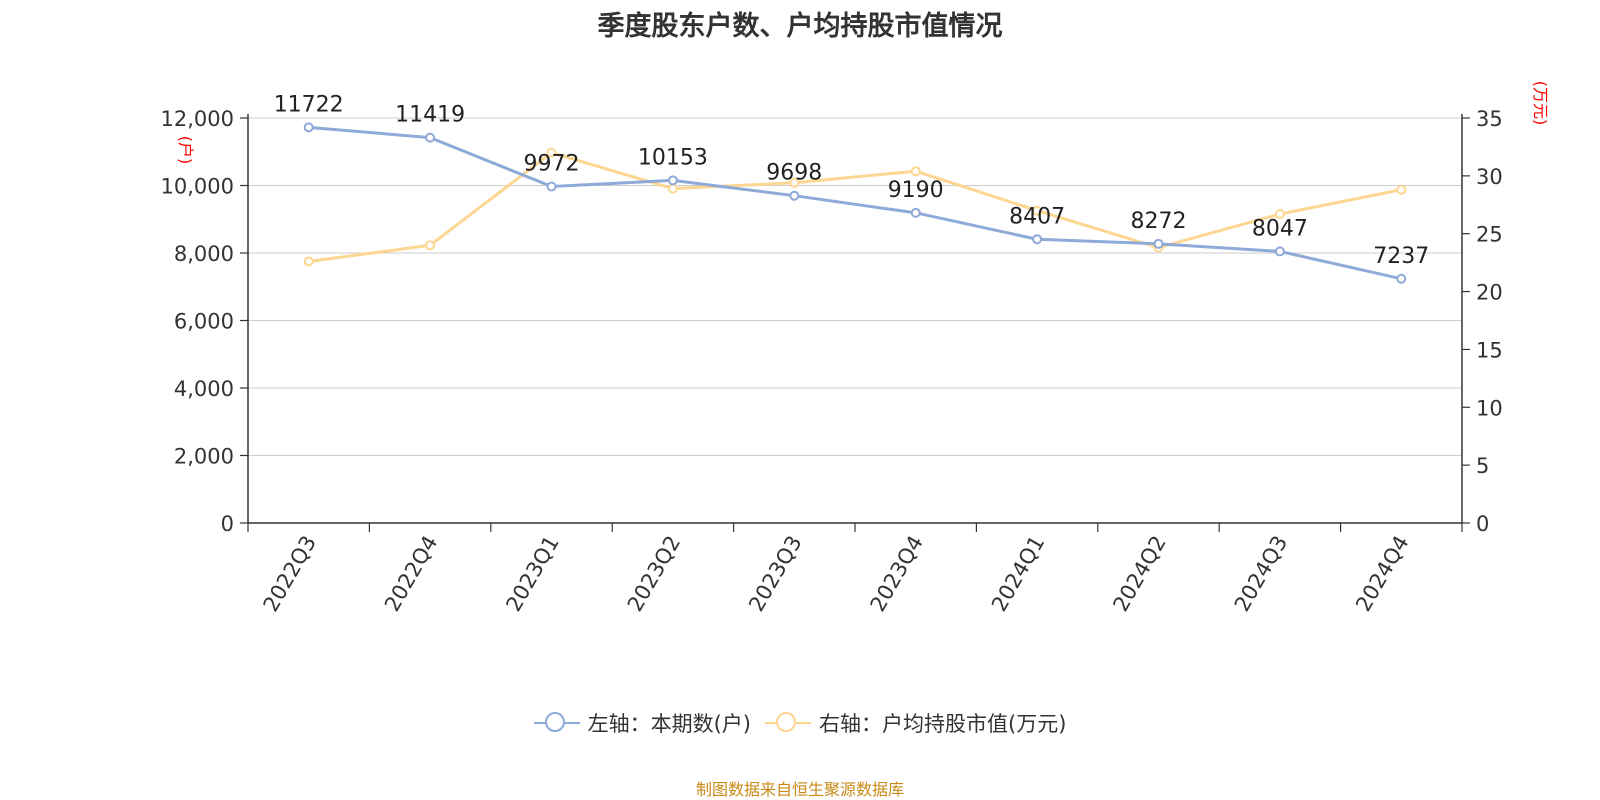 This screenshot has width=1600, height=800. Describe the element at coordinates (1489, 293) in the screenshot. I see `right-tick-label: 20` at that location.